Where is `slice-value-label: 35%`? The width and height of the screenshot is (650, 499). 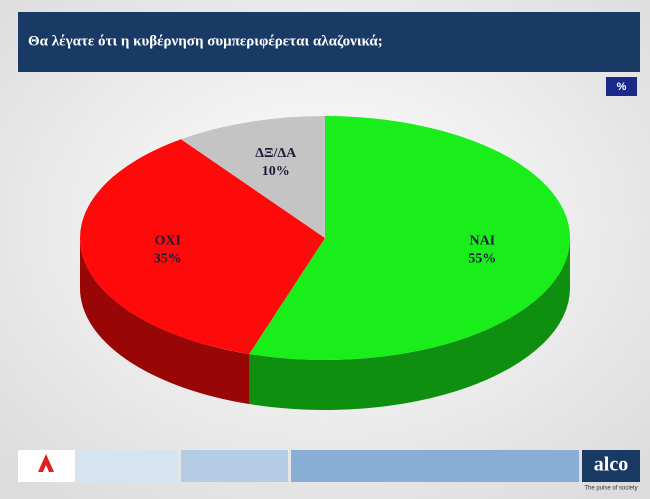 slice-value-label: 35% is located at coordinates (168, 259).